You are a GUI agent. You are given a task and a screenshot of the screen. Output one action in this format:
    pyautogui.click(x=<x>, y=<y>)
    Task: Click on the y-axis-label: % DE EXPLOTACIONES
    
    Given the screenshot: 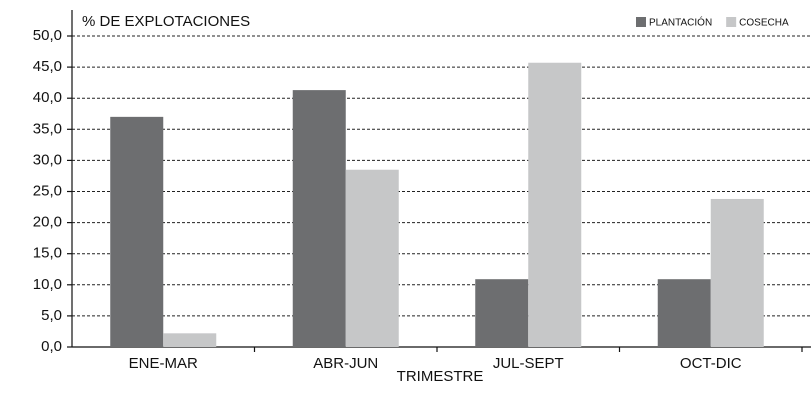 What is the action you would take?
    pyautogui.click(x=166, y=21)
    